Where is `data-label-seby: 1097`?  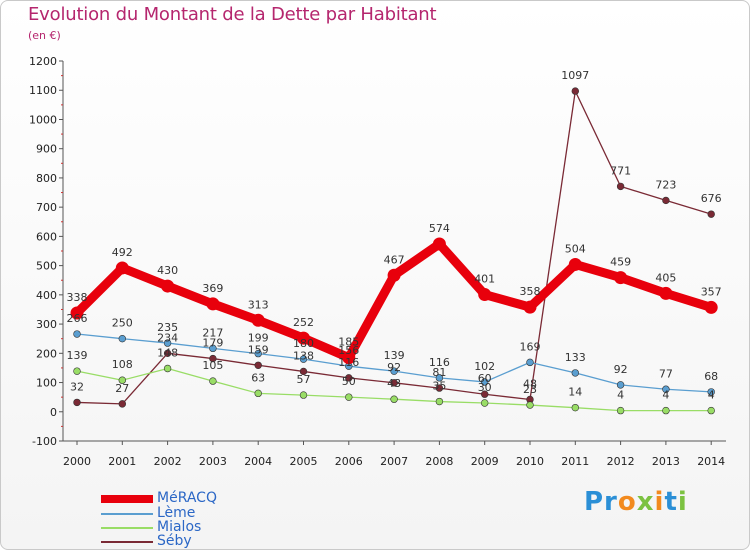 data-label-seby: 1097 is located at coordinates (575, 75).